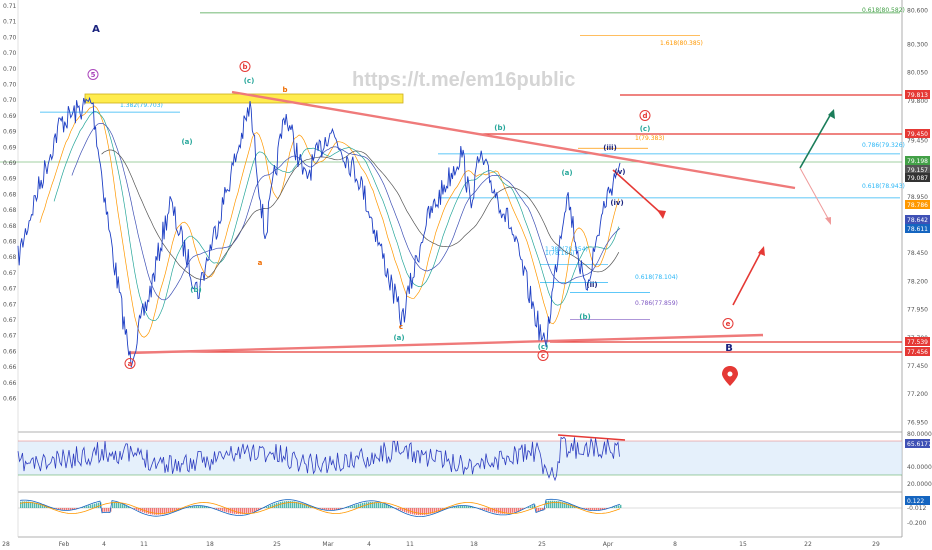 This screenshot has height=550, width=932. I want to click on right-price-tick: 77.950, so click(917, 310).